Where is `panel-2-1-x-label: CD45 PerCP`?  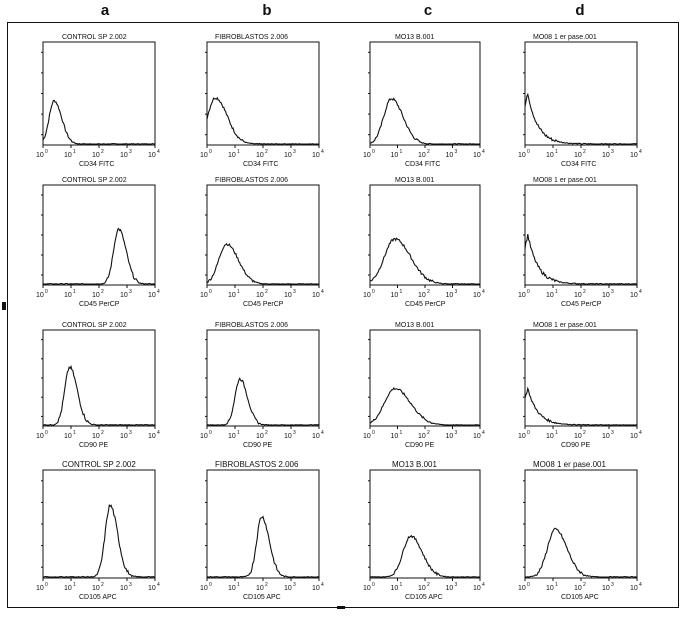 panel-2-1-x-label: CD45 PerCP is located at coordinates (99, 304).